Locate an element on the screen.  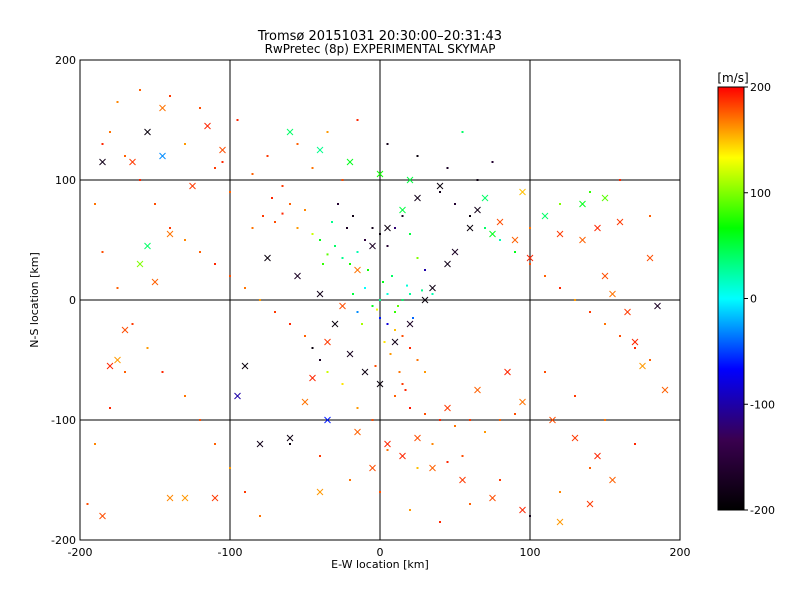
chart-subtitle: RwPretec (8p) EXPERIMENTAL SKYMAP is located at coordinates (380, 49).